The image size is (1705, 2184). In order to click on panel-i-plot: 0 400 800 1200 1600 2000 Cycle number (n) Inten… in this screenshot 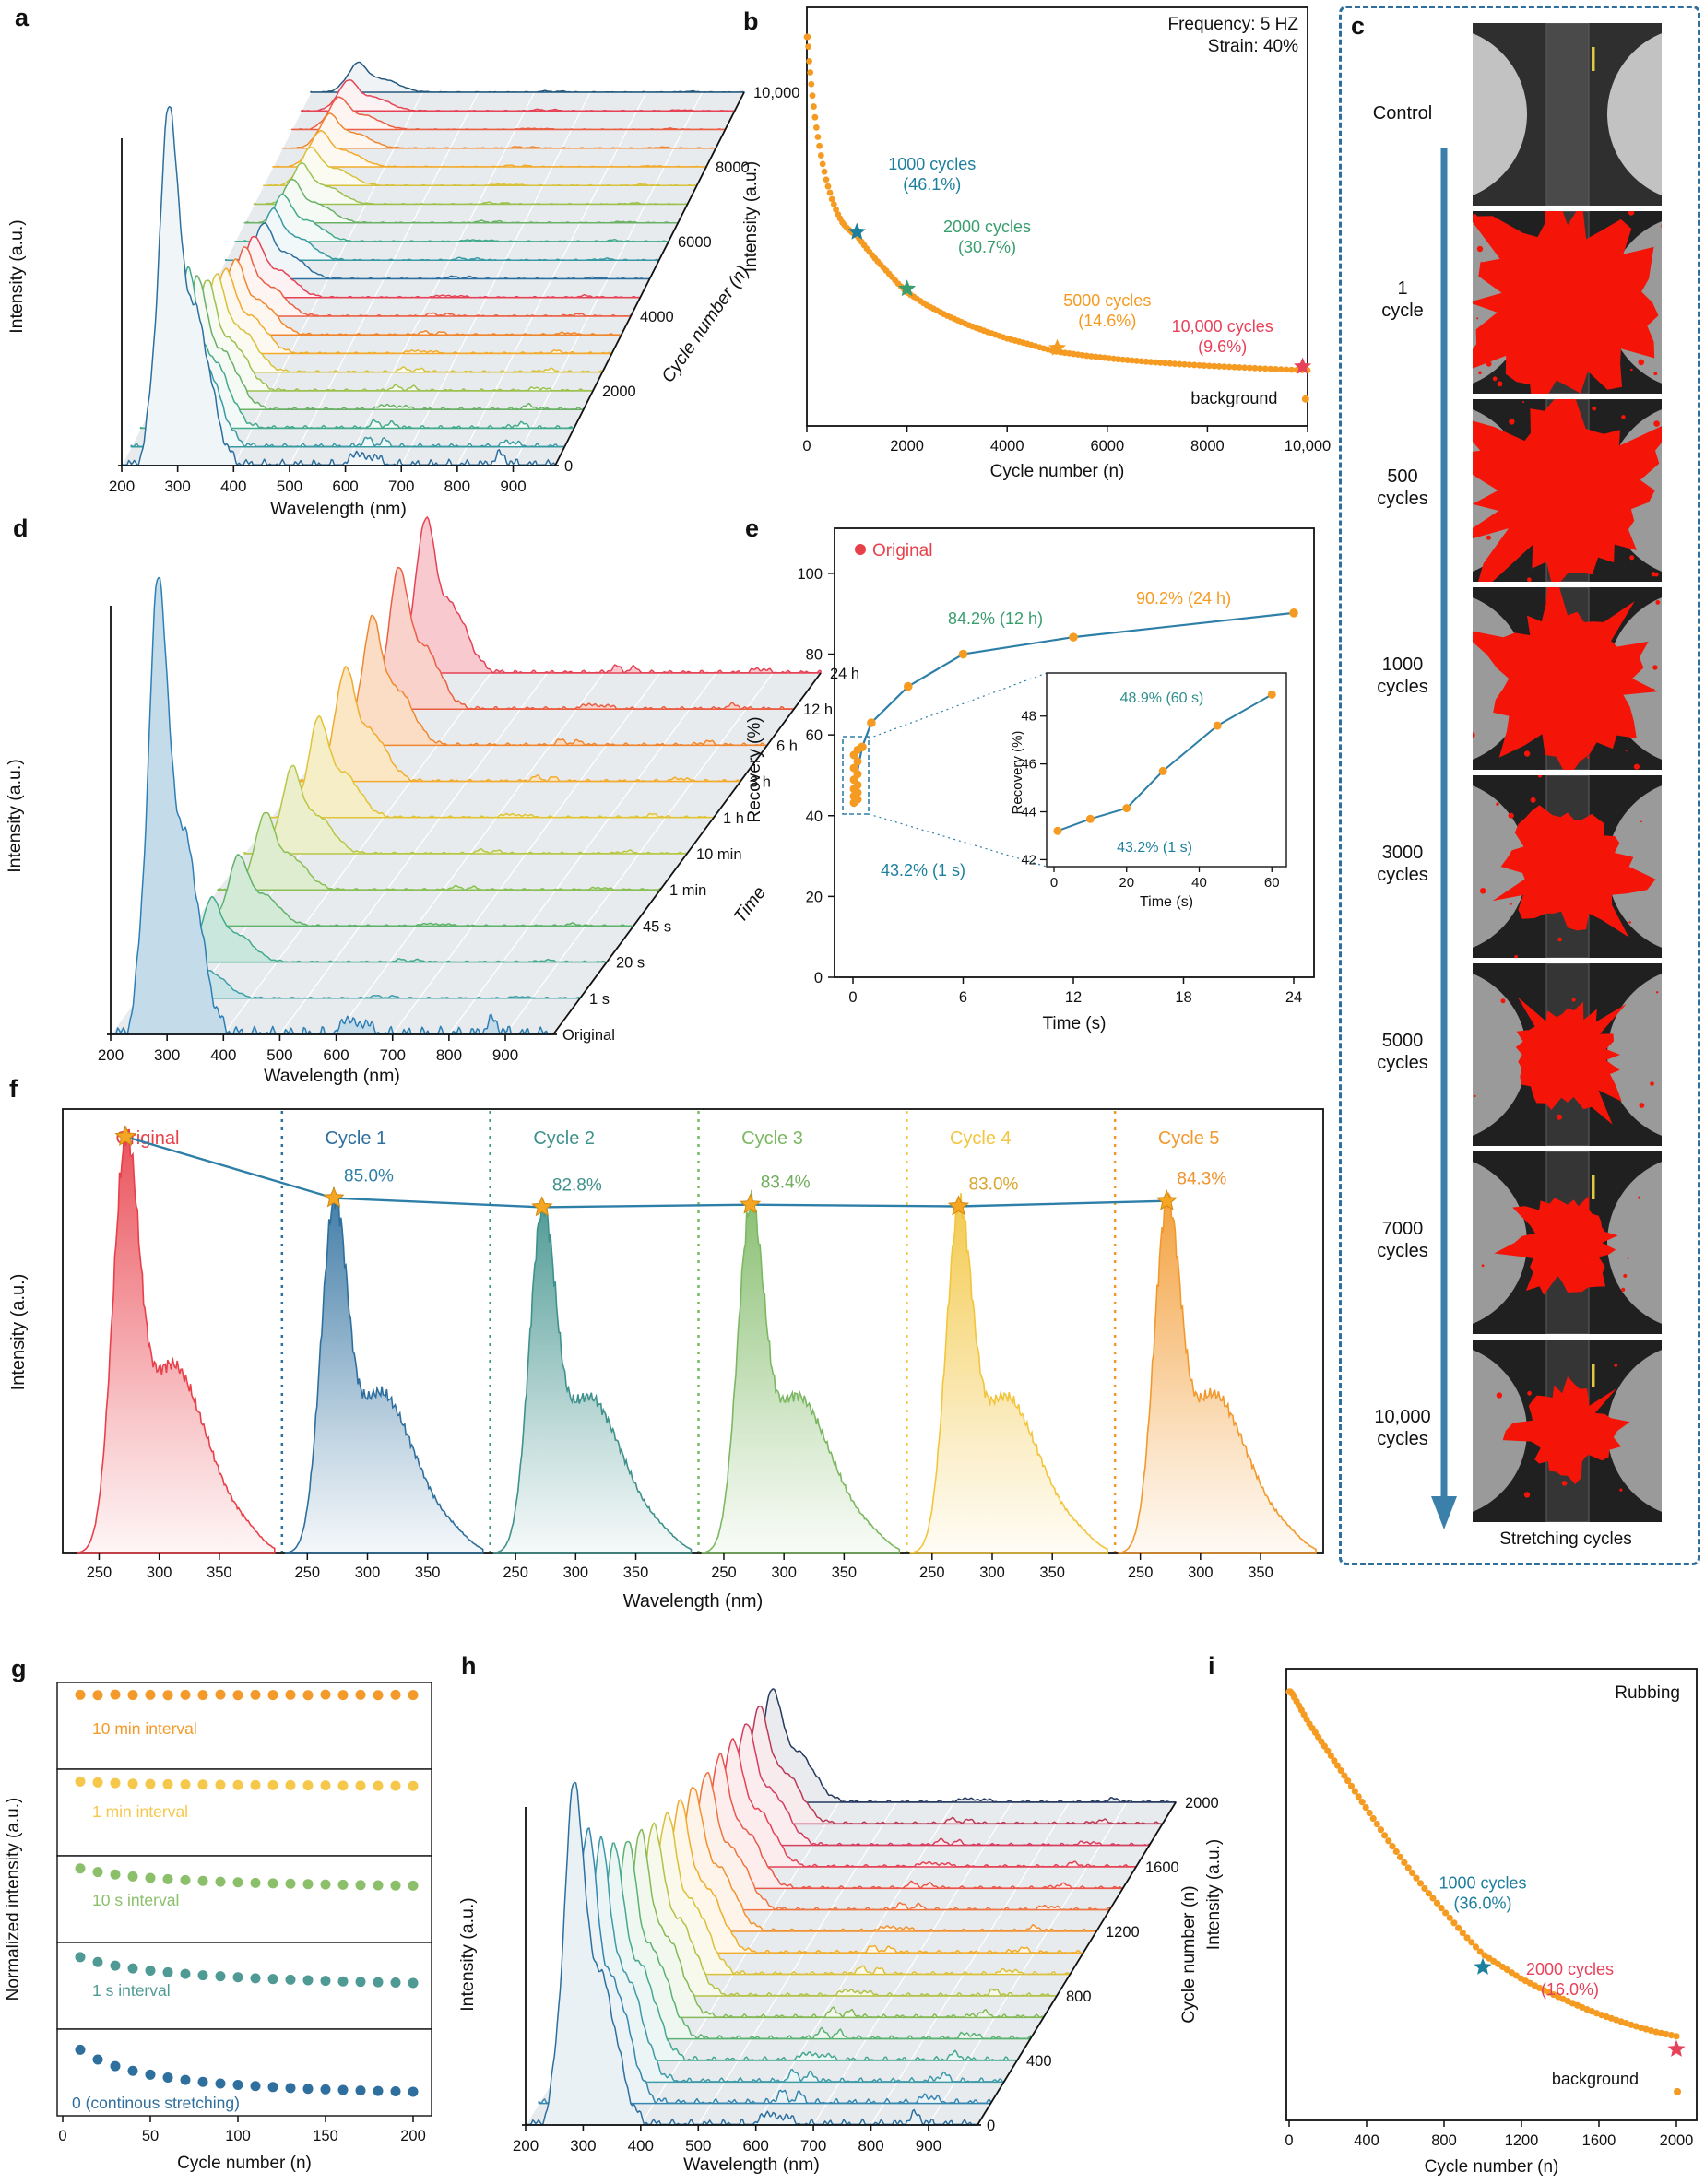, I will do `click(1451, 1922)`.